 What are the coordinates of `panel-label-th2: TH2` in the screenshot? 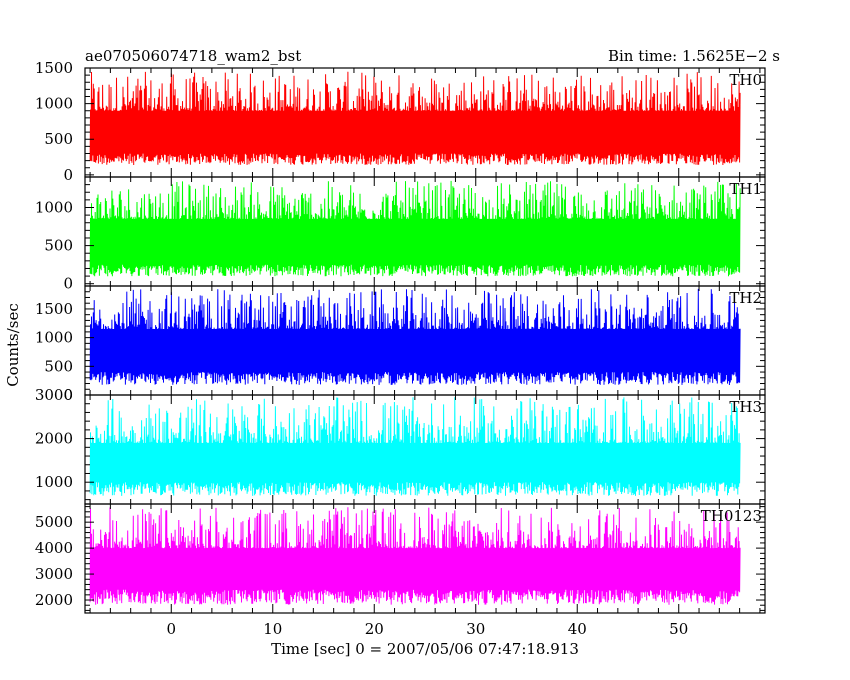 It's located at (745, 298).